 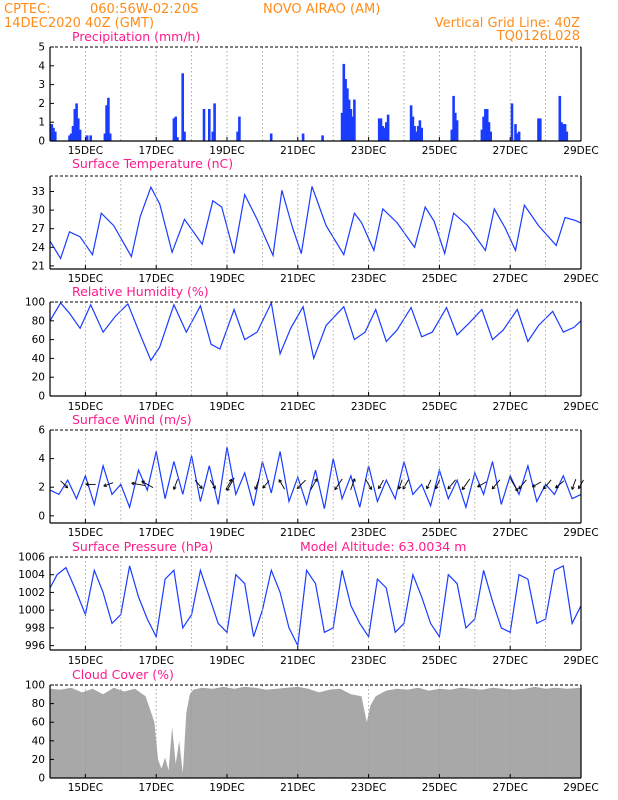 I want to click on header-coordinates: 060:56W-02:20S, so click(x=144, y=9).